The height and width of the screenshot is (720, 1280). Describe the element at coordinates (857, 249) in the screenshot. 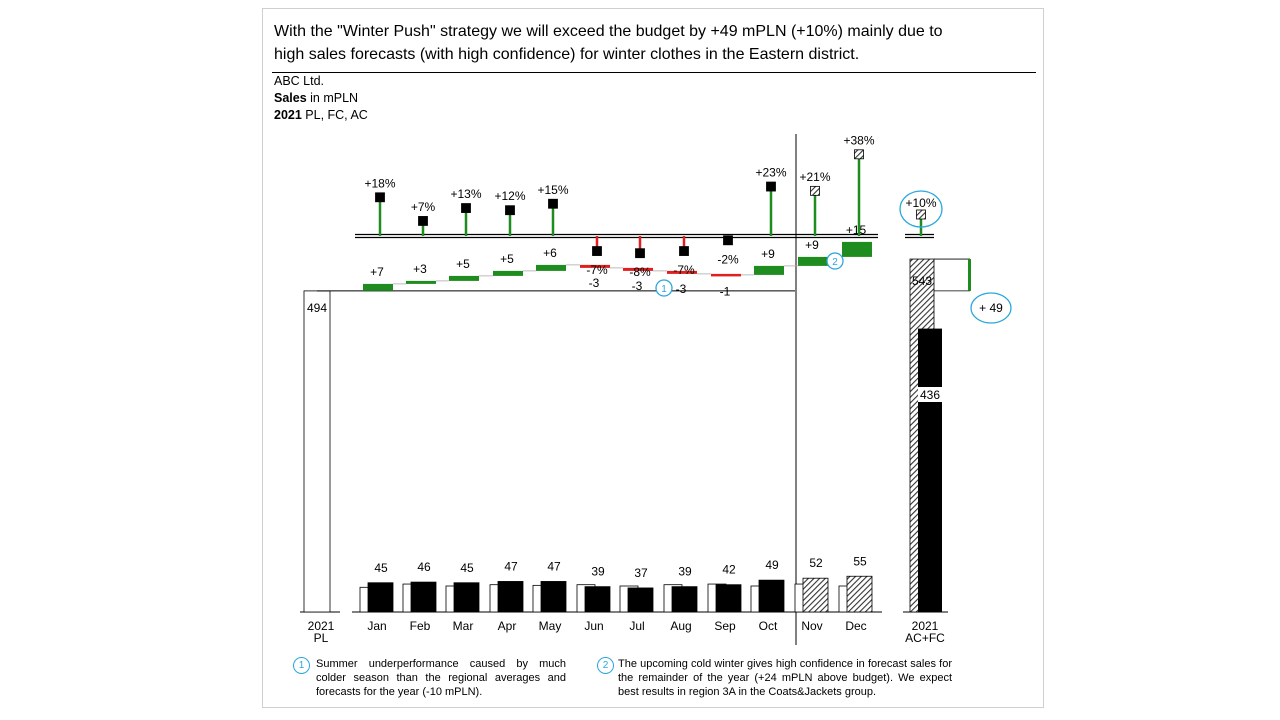

I see `variance-bar-dec` at that location.